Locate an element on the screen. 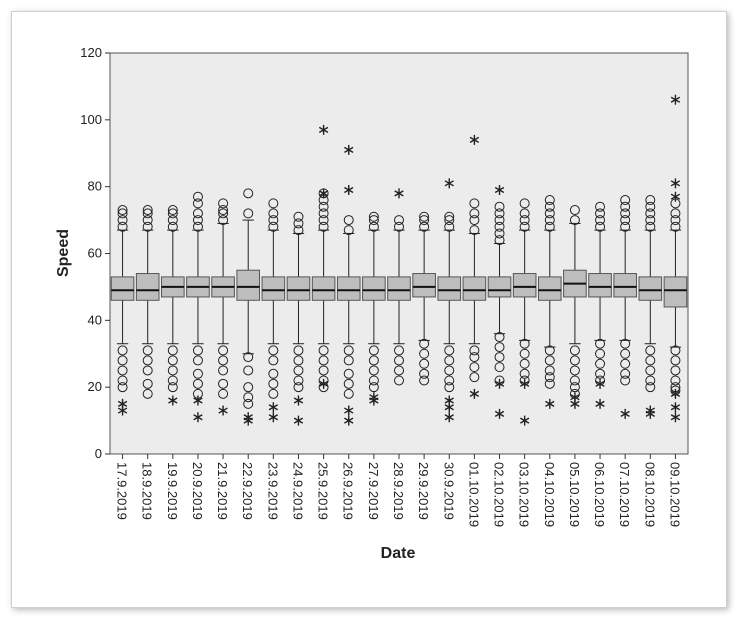  x-tick-label: 02.10.2019 is located at coordinates (499, 494).